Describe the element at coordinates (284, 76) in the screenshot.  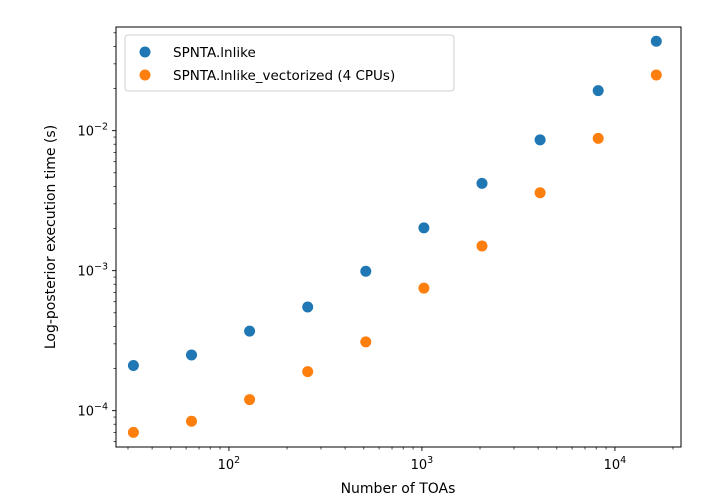
I see `legend-label-series-2: SPNTA.lnlike_vectorized (4 CPUs)` at that location.